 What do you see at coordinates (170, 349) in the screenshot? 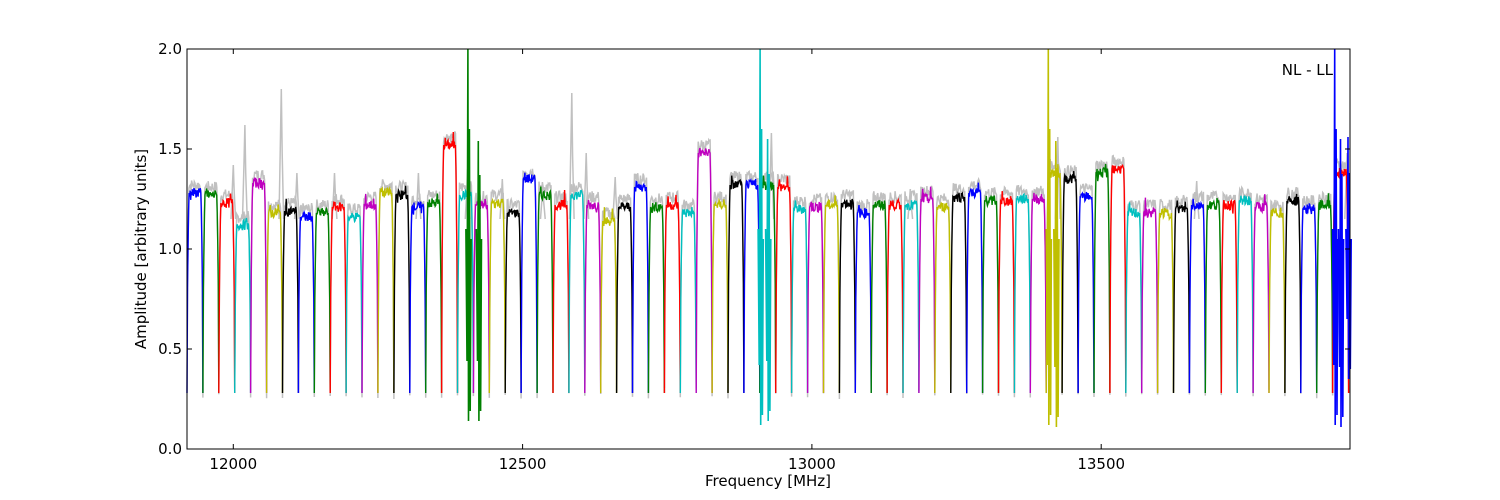
I see `y-tick-label: 0.5` at bounding box center [170, 349].